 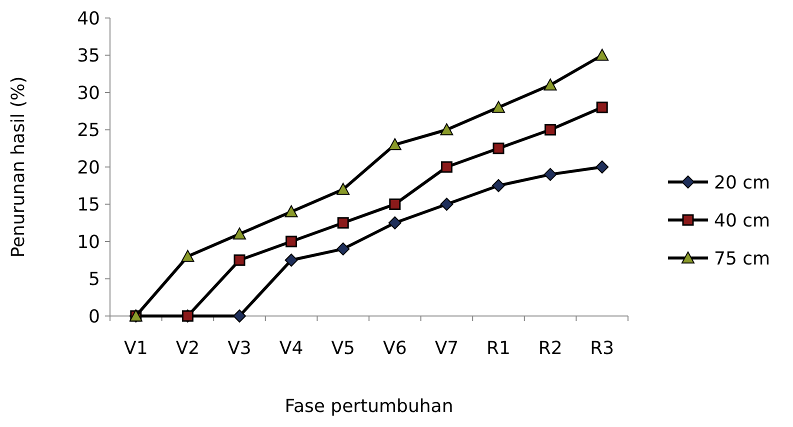 What do you see at coordinates (369, 406) in the screenshot?
I see `x-axis-title: Fase pertumbuhan` at bounding box center [369, 406].